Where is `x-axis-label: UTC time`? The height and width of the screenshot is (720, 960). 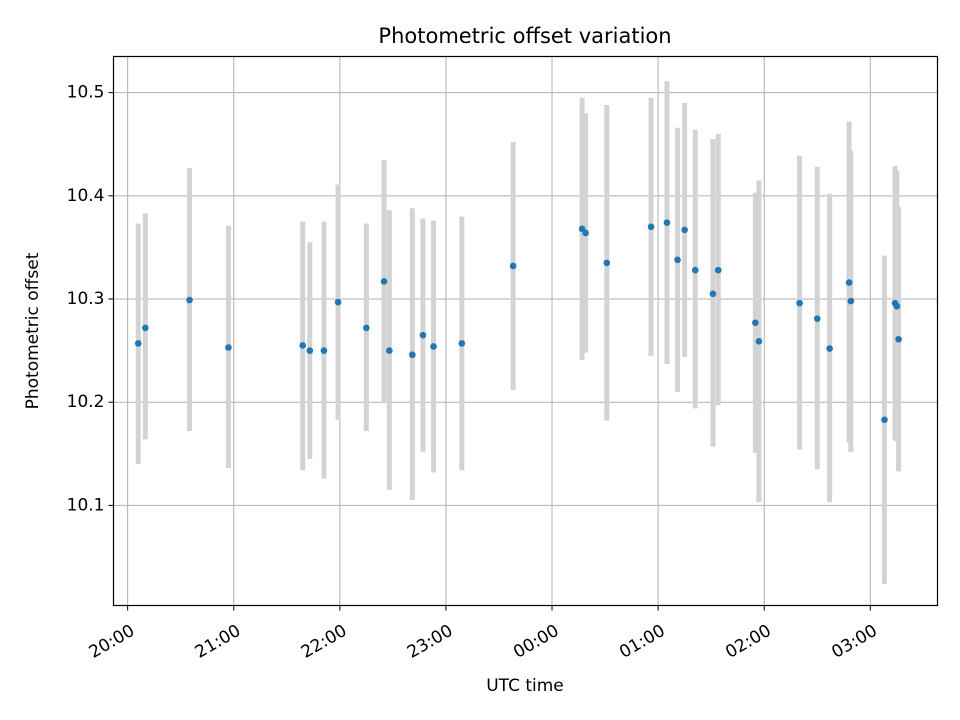
x-axis-label: UTC time is located at coordinates (525, 686).